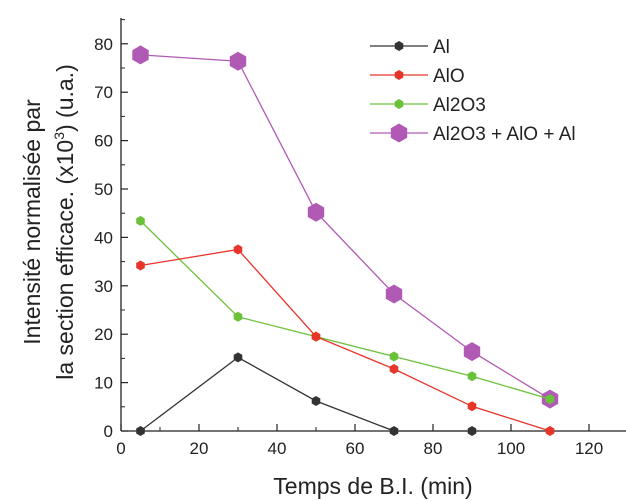 The image size is (626, 502). What do you see at coordinates (103, 286) in the screenshot?
I see `y-tick-label: 30` at bounding box center [103, 286].